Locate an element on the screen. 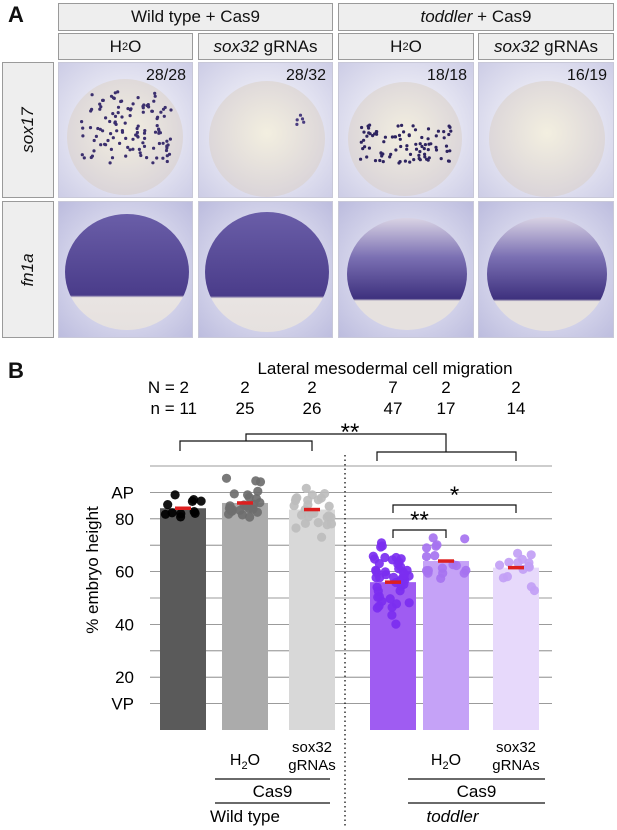  group-header-toddler: toddler + Cas9 is located at coordinates (476, 17).